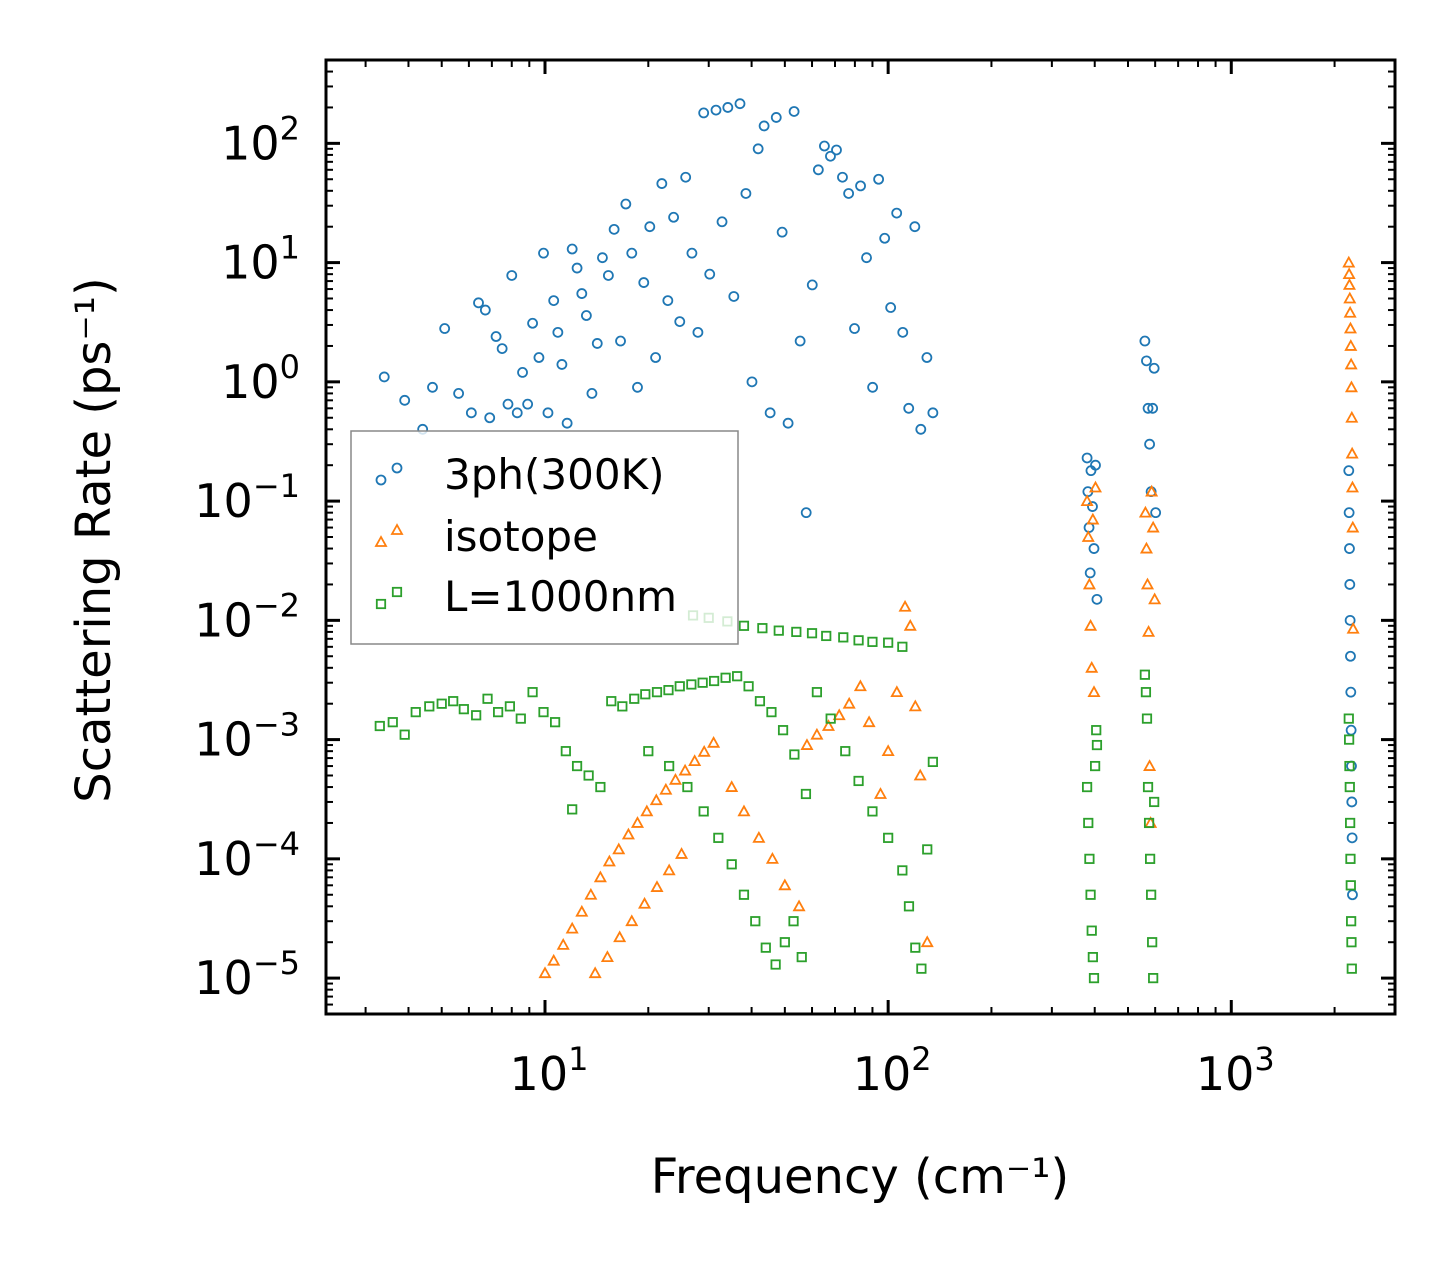  Describe the element at coordinates (554, 474) in the screenshot. I see `legend-label-3ph: 3ph(300K)` at that location.